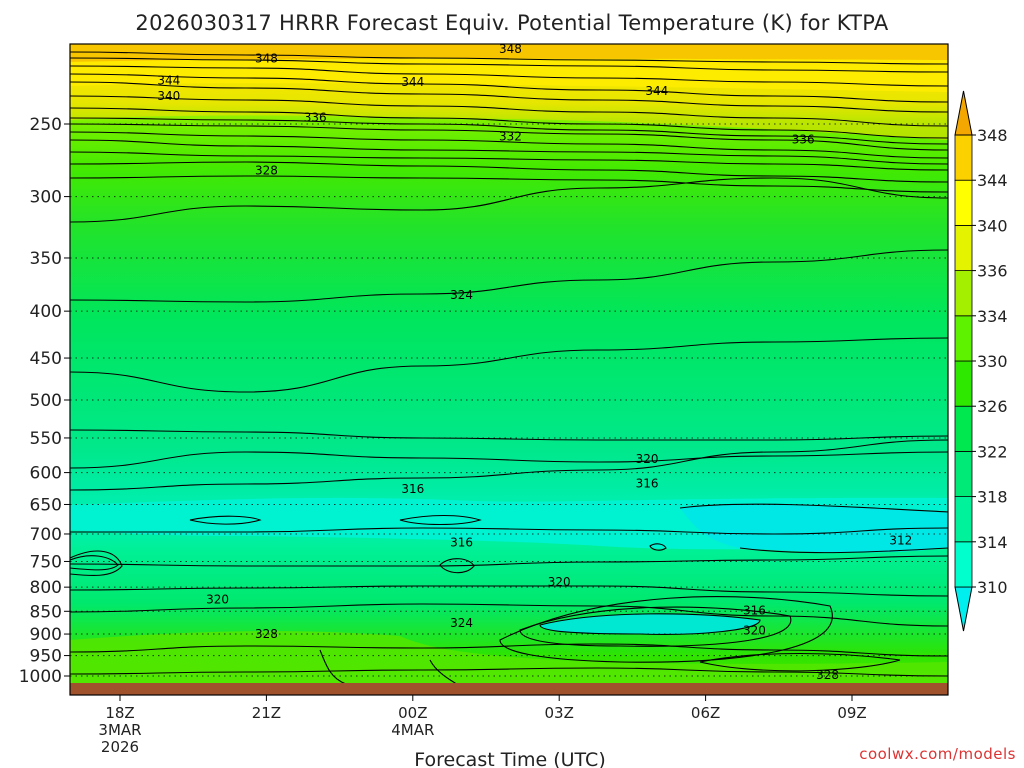  Describe the element at coordinates (412, 713) in the screenshot. I see `x-tick-label: 00Z` at that location.